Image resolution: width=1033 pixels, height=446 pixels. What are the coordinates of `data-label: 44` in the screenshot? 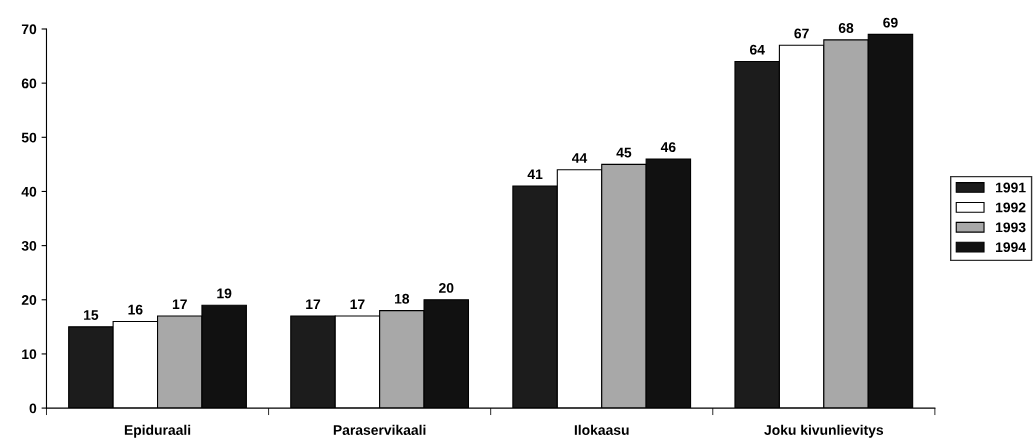 It's located at (580, 158).